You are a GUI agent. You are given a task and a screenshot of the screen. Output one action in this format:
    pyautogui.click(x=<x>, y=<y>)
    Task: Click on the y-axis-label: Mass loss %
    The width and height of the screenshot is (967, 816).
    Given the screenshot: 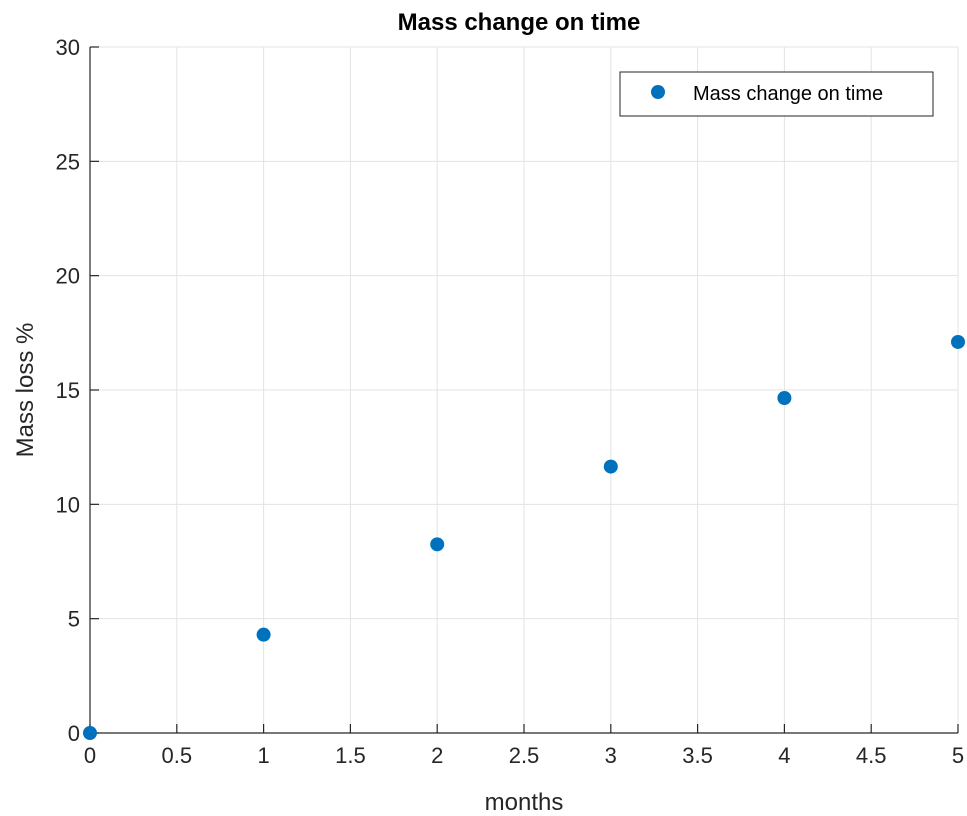 What is the action you would take?
    pyautogui.click(x=25, y=390)
    